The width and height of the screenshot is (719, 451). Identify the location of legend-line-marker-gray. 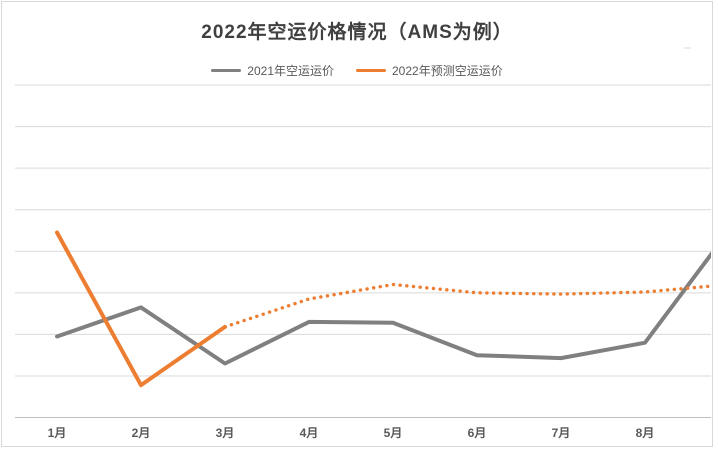
(226, 70).